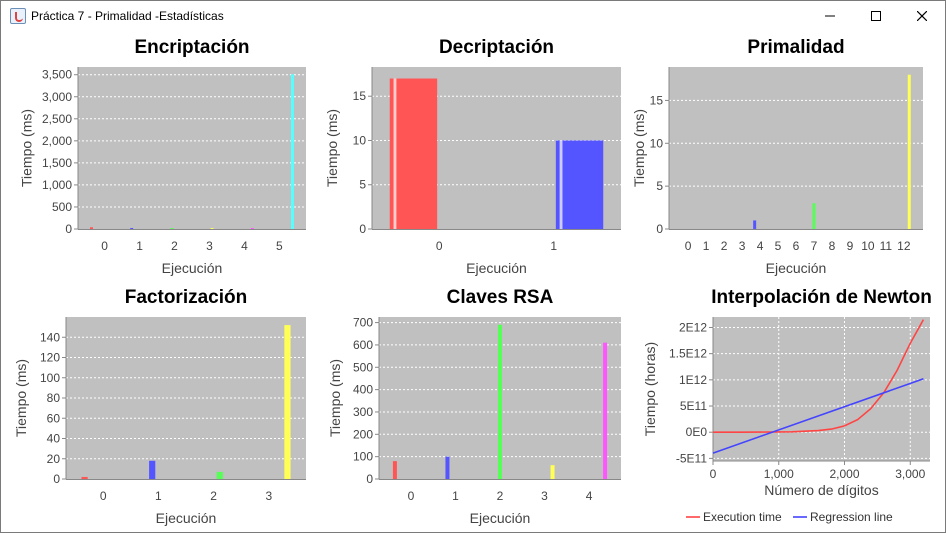 The image size is (946, 533). I want to click on close-icon, so click(922, 16).